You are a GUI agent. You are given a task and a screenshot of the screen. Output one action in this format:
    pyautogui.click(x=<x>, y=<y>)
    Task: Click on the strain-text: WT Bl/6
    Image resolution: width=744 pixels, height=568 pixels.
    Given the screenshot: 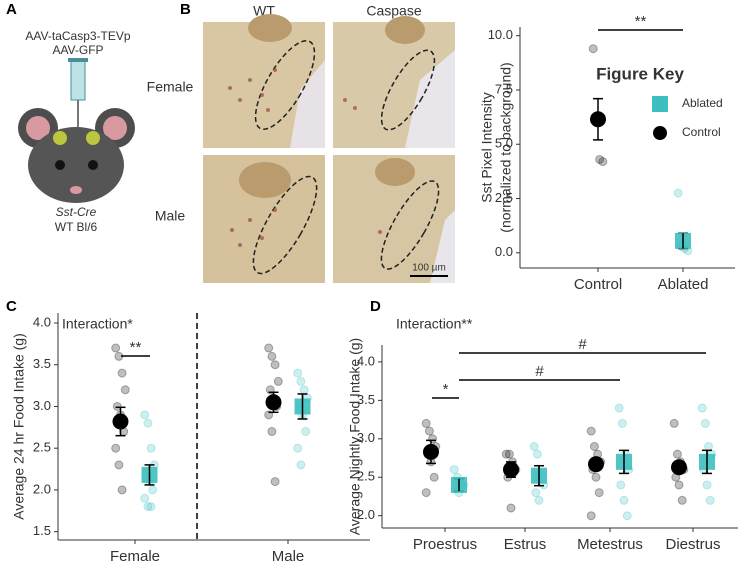 What is the action you would take?
    pyautogui.click(x=76, y=227)
    